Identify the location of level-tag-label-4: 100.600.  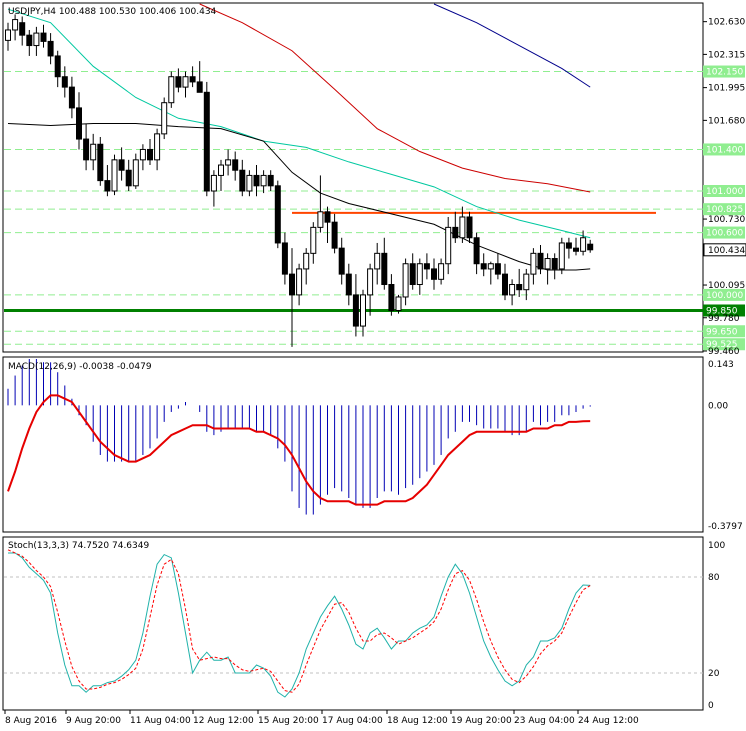
(724, 234).